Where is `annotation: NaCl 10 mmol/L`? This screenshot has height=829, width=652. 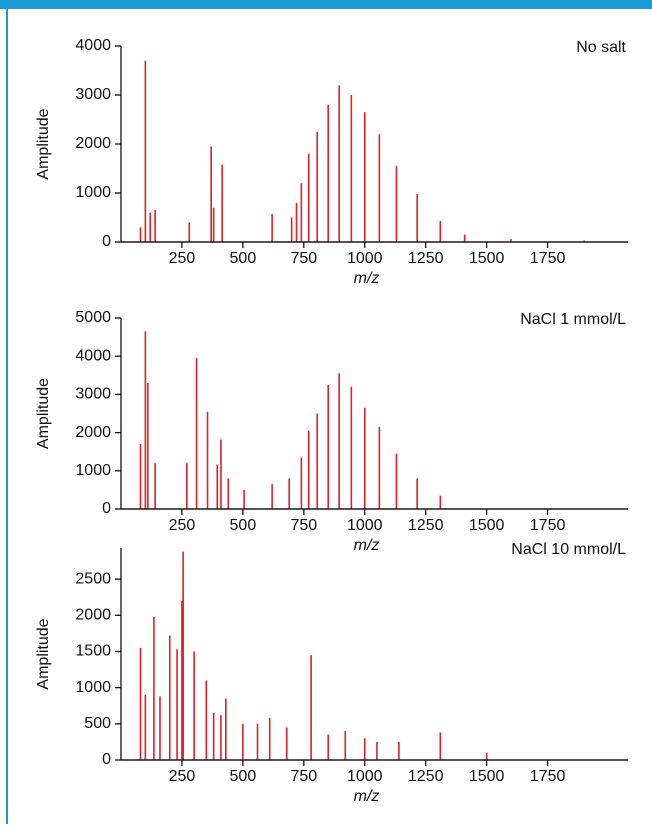
annotation: NaCl 10 mmol/L is located at coordinates (568, 549).